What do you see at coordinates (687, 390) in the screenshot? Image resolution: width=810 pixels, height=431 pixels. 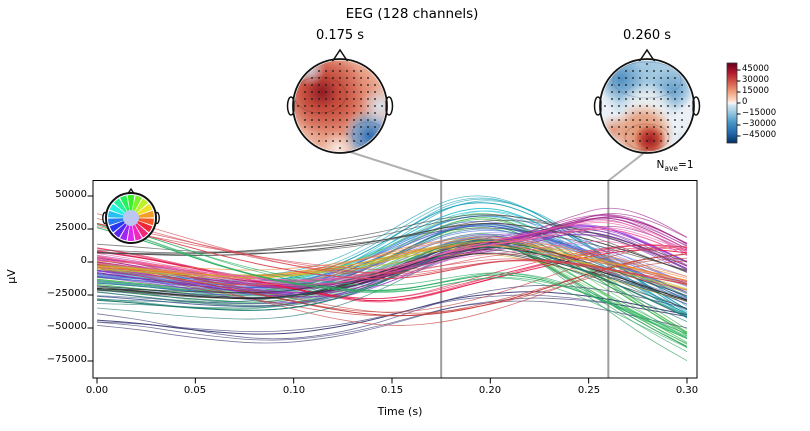 I see `x-tick-0.30: 0.30` at bounding box center [687, 390].